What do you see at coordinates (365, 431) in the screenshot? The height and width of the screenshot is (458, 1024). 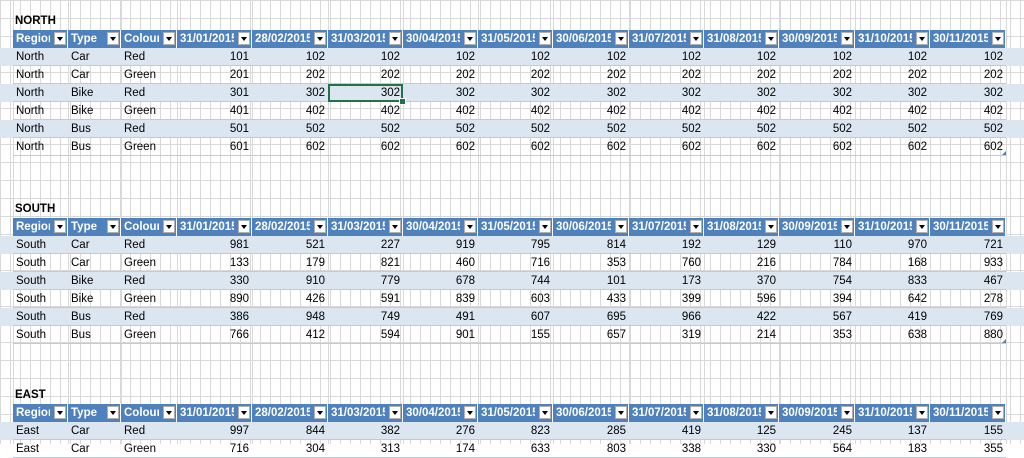 I see `cell-value: 382` at bounding box center [365, 431].